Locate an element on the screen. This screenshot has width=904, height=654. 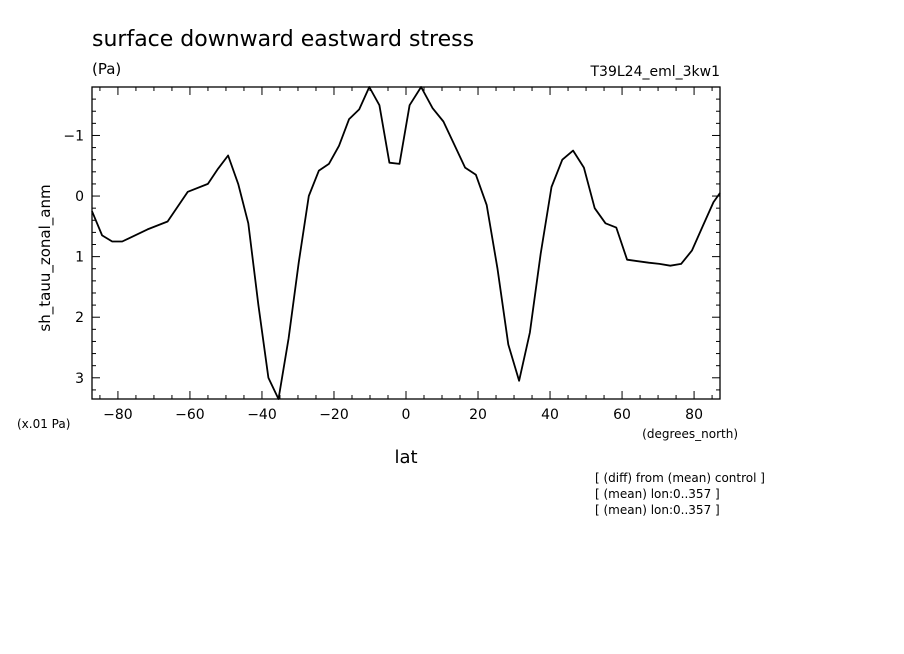
x-tick-label: 40 is located at coordinates (550, 415).